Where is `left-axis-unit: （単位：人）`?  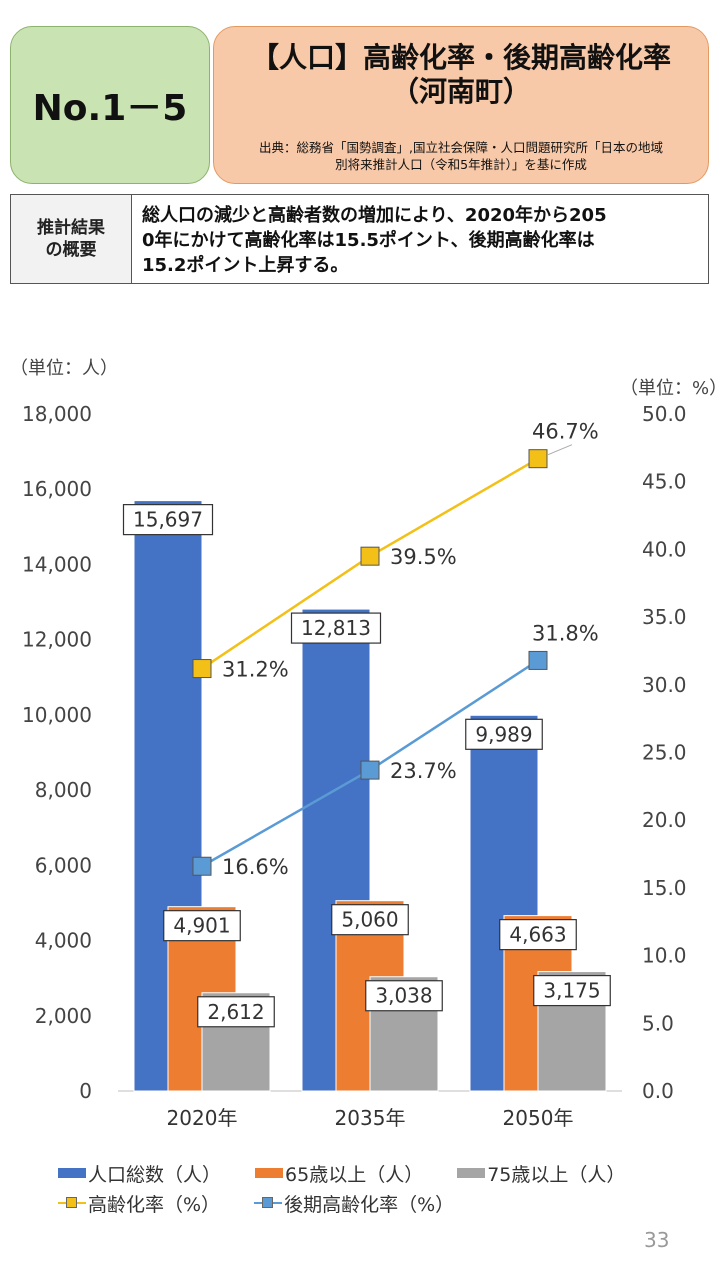
left-axis-unit: （単位：人） is located at coordinates (64, 368).